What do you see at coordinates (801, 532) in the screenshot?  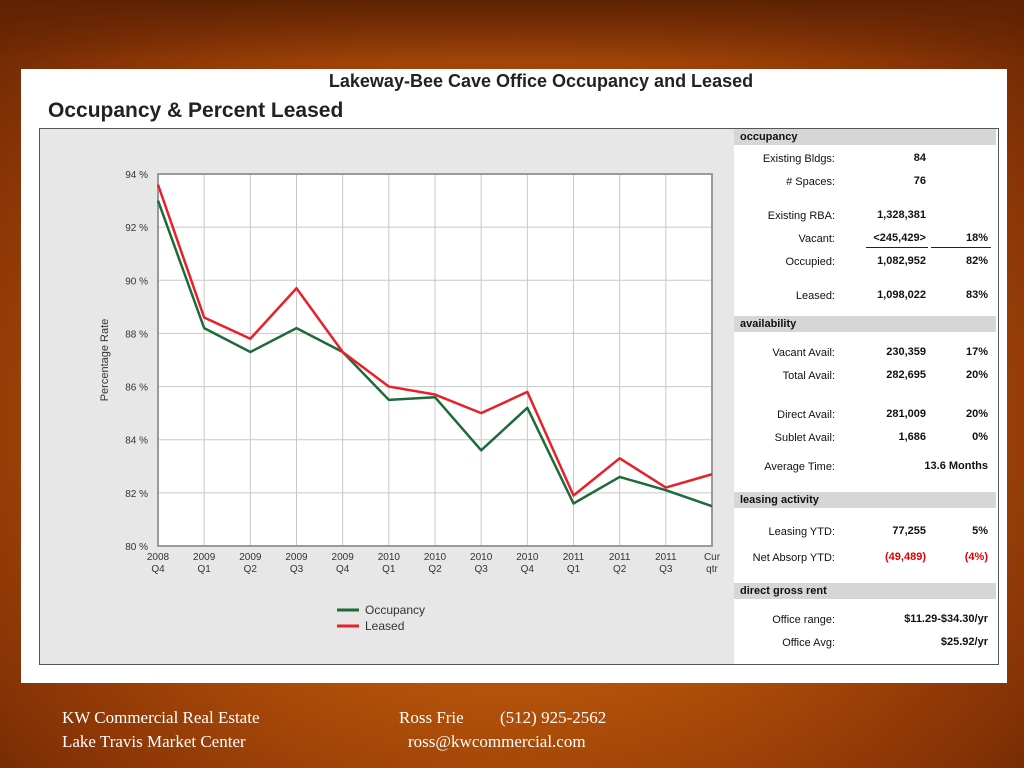 I see `label-leasing-ytd: Leasing YTD:` at bounding box center [801, 532].